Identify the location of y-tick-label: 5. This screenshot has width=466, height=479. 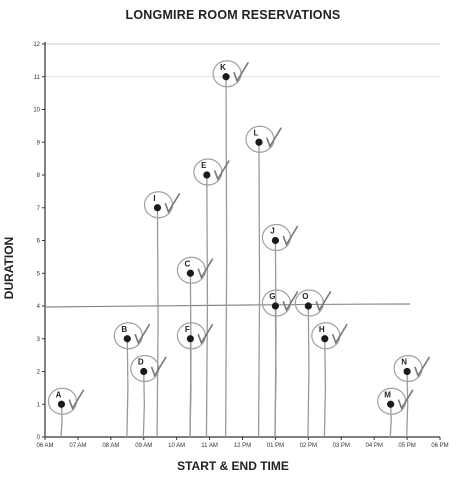
(39, 274).